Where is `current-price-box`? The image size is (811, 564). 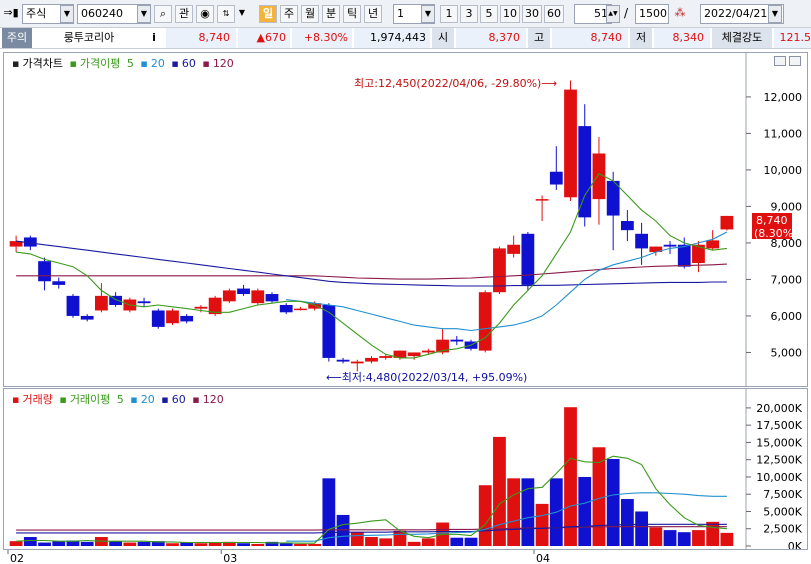
current-price-box is located at coordinates (772, 226).